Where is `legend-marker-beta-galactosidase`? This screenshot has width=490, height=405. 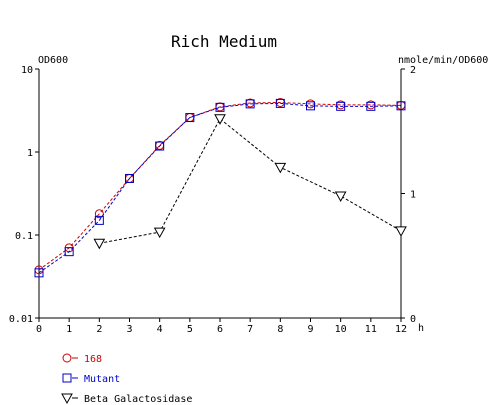 legend-marker-beta-galactosidase is located at coordinates (67, 399).